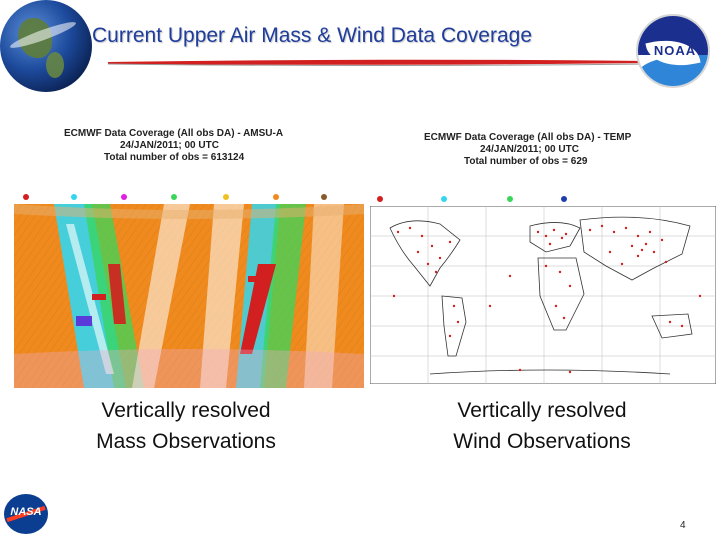 This screenshot has height=540, width=720. I want to click on title-underline-swoosh, so click(378, 62).